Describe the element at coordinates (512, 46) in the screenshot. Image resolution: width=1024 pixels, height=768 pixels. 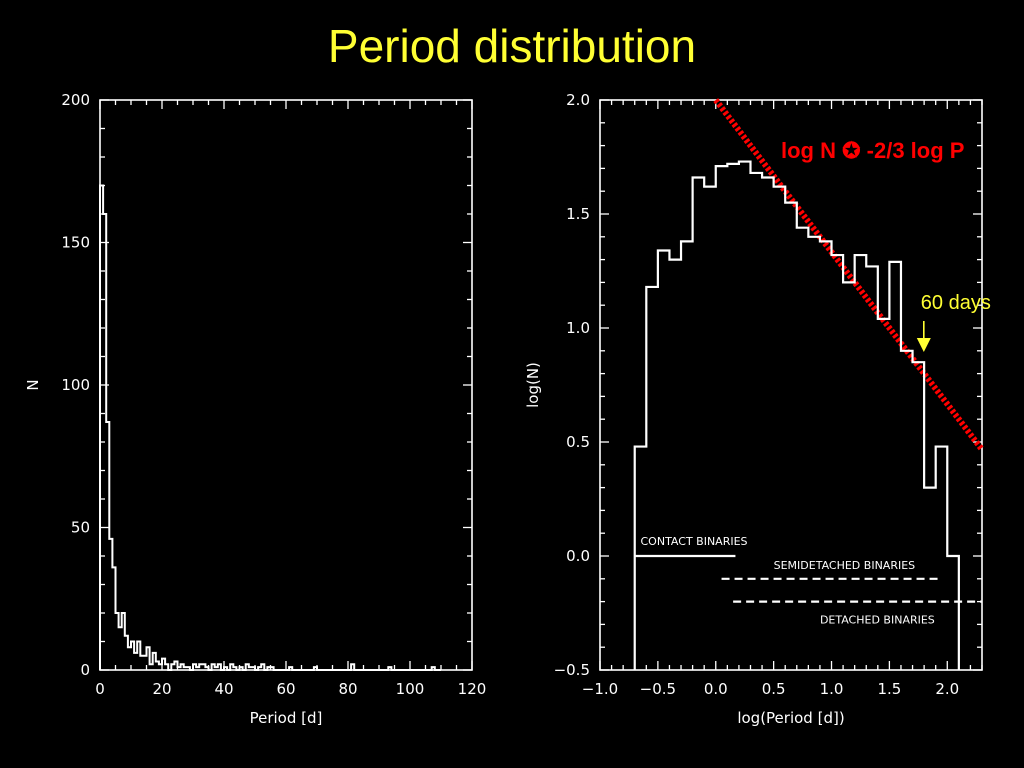
I see `page-title: Period distribution` at that location.